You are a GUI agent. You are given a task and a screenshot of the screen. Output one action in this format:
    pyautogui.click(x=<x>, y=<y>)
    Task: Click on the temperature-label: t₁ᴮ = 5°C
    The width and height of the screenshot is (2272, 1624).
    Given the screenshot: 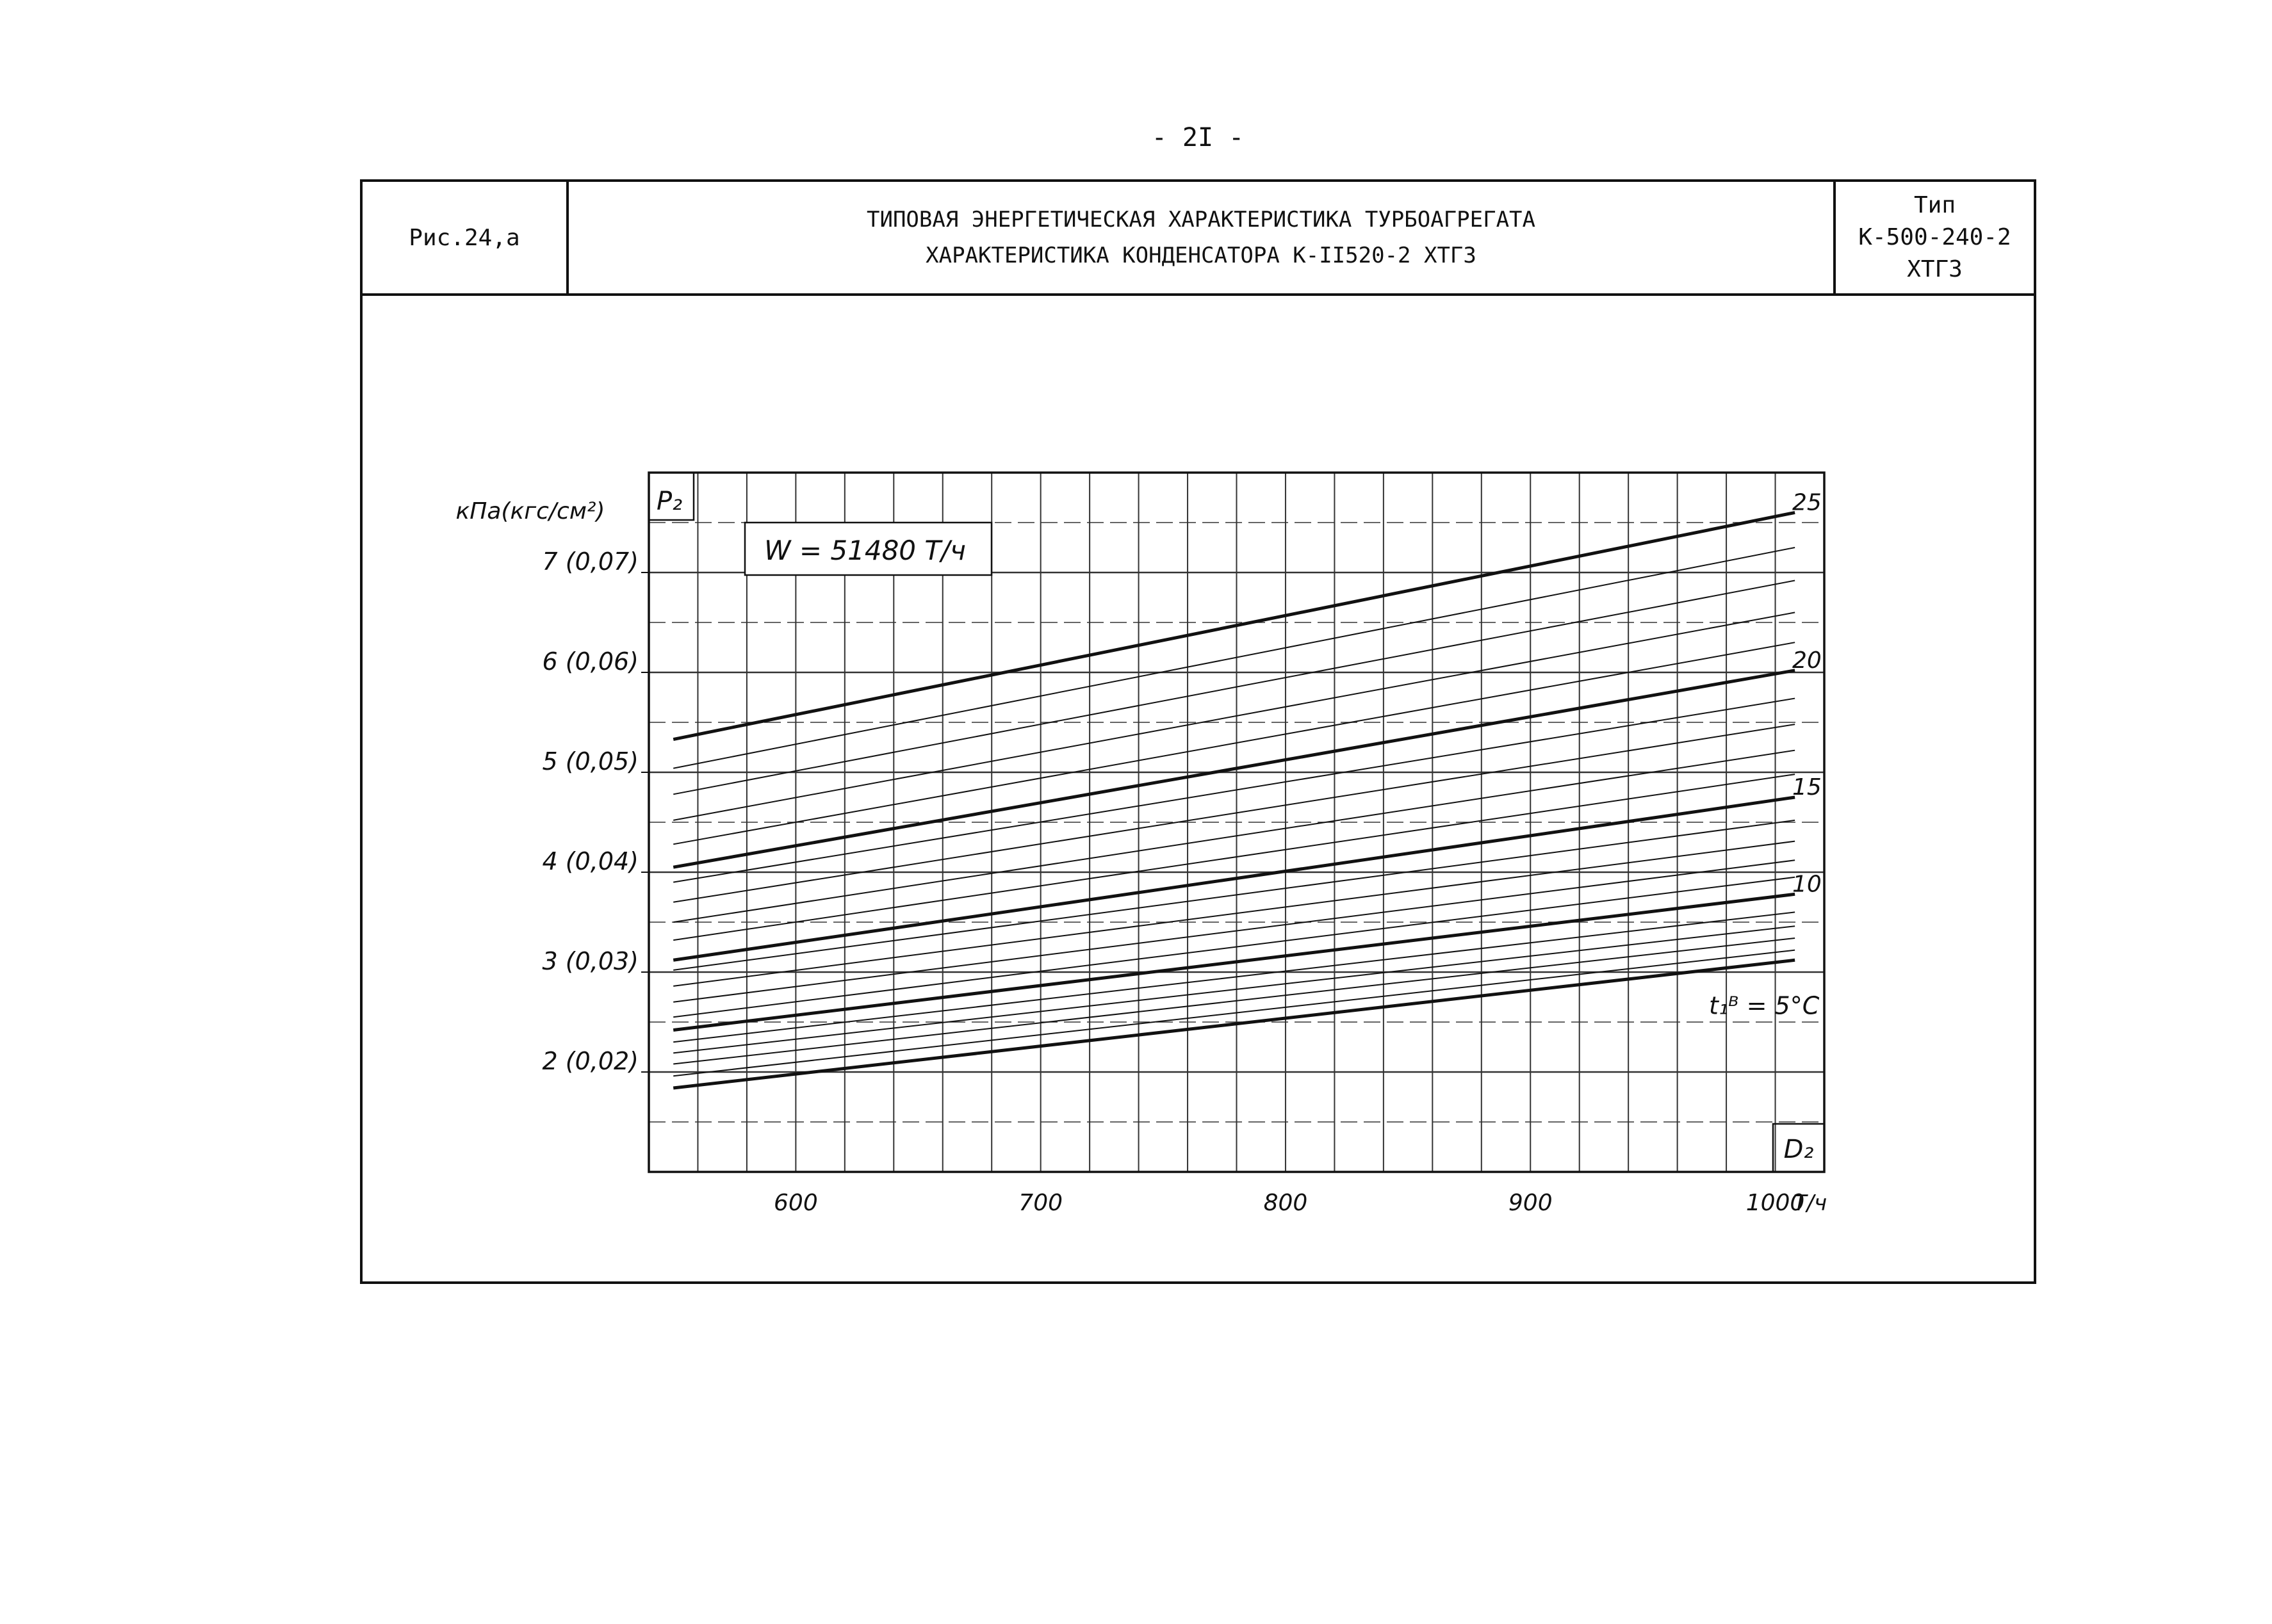 What is the action you would take?
    pyautogui.click(x=1764, y=1005)
    